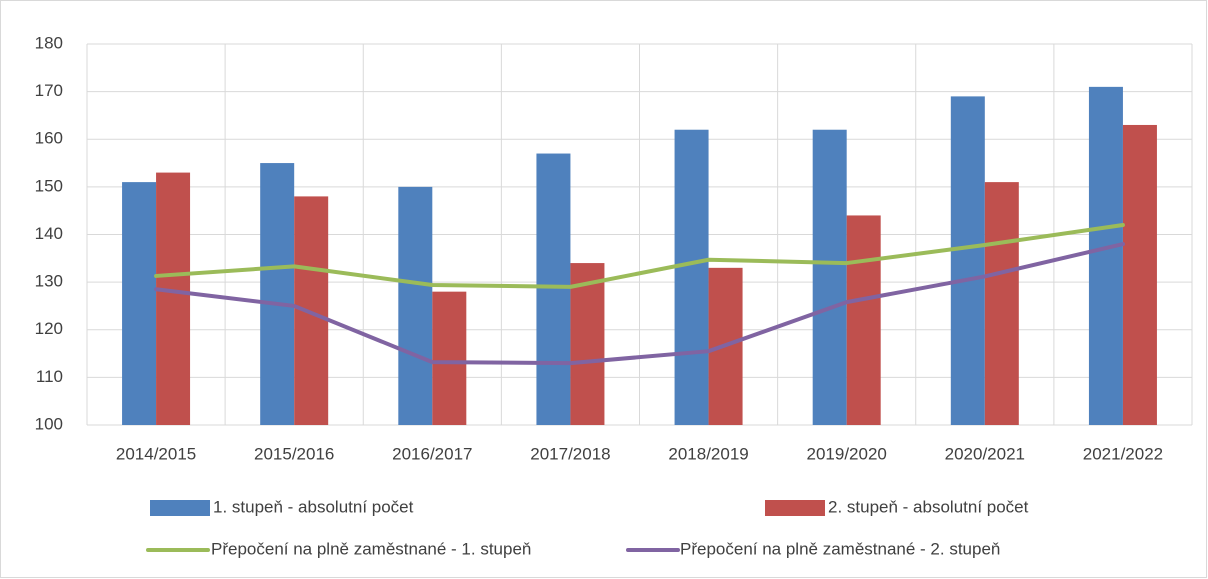  I want to click on x-tick-label: 2018/2019, so click(708, 453).